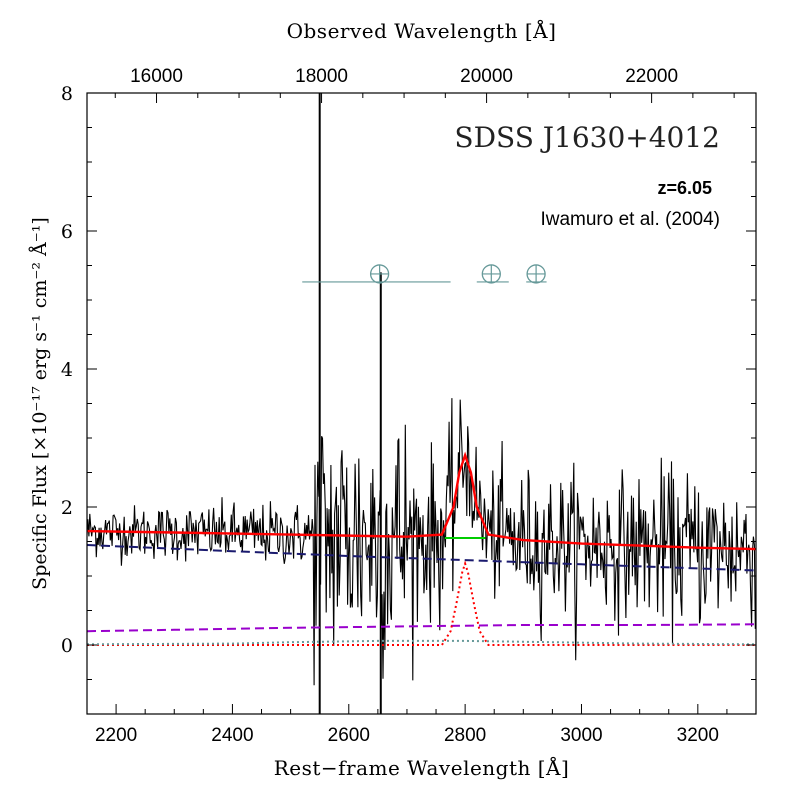  What do you see at coordinates (421, 642) in the screenshot?
I see `balmer-continuum-line` at bounding box center [421, 642].